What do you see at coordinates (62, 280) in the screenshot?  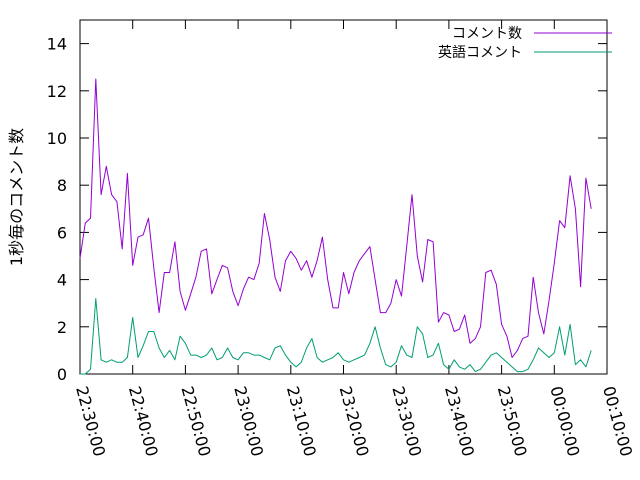 I see `y-tick-label: 4` at bounding box center [62, 280].